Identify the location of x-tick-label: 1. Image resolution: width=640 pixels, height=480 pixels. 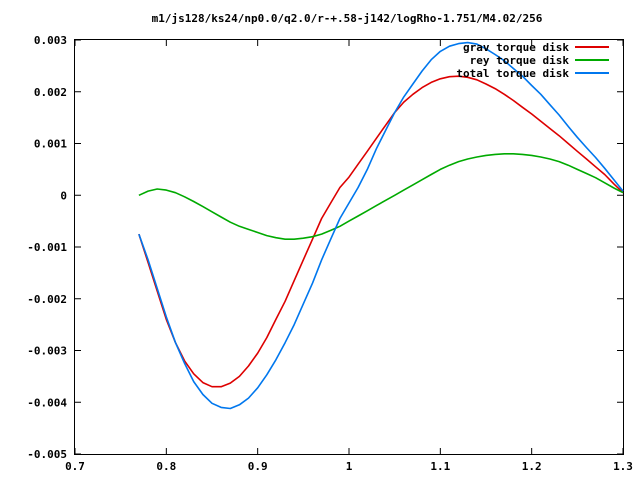
(349, 466).